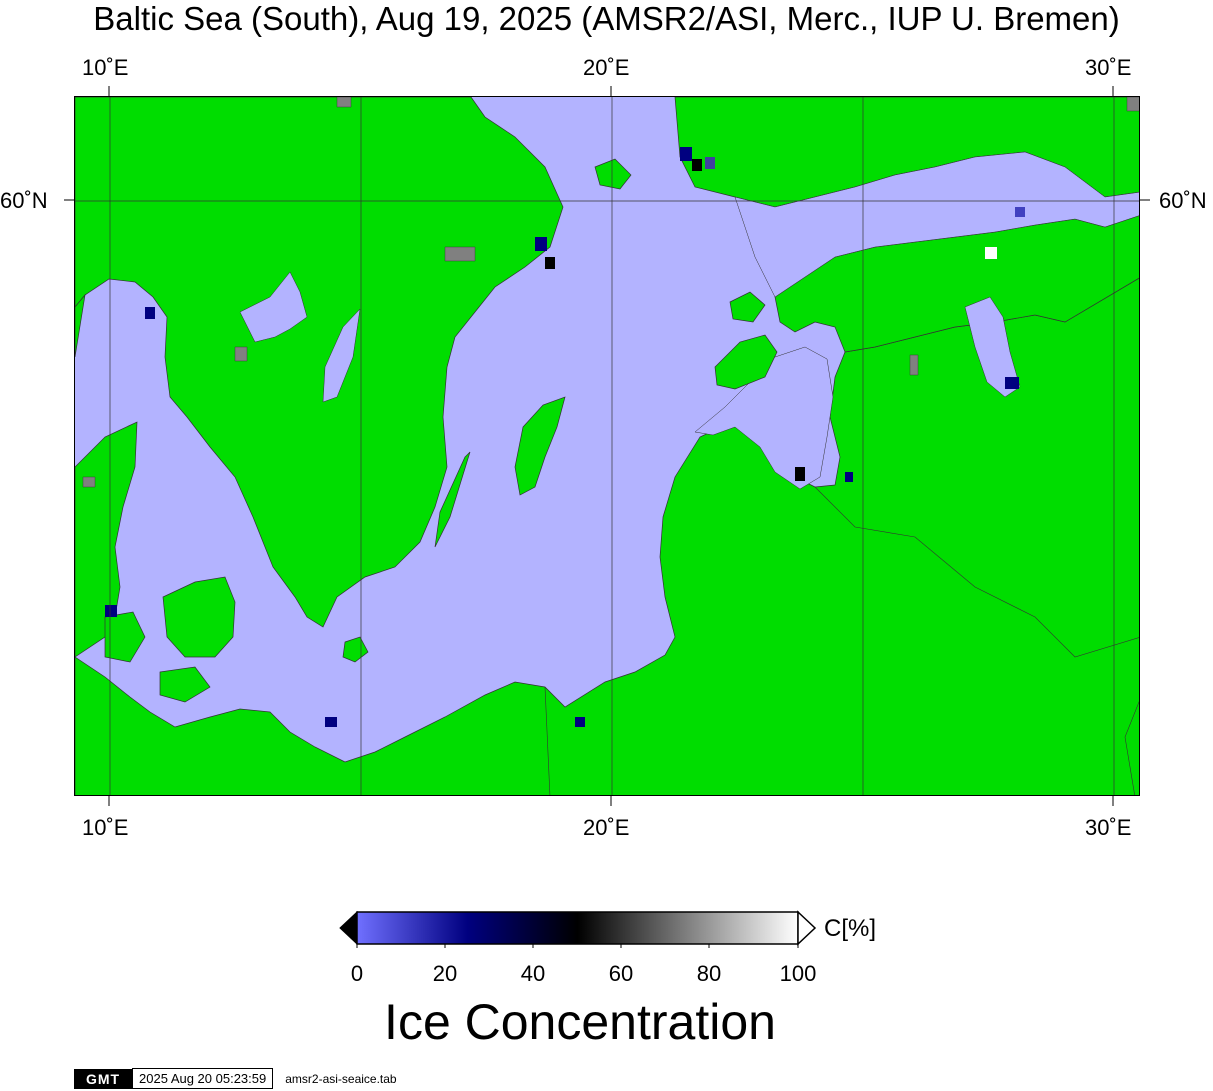 This screenshot has height=1091, width=1213. I want to click on colorbar-tick-60: 60, so click(621, 973).